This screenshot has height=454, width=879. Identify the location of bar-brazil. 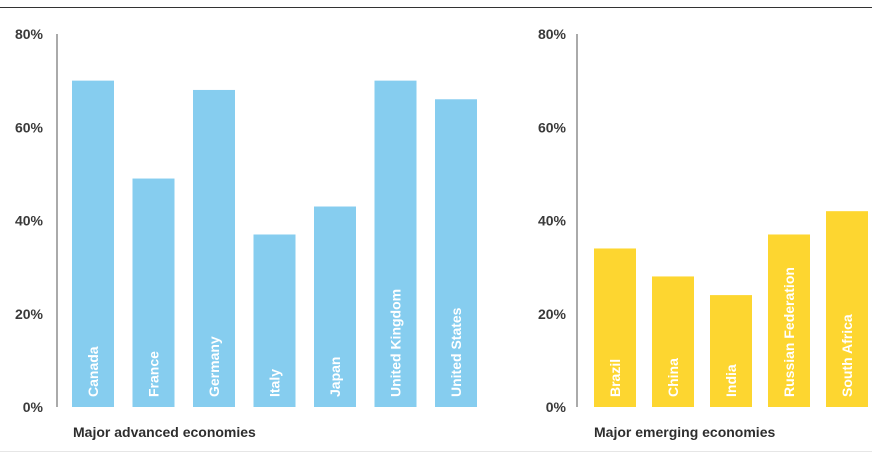
(615, 327).